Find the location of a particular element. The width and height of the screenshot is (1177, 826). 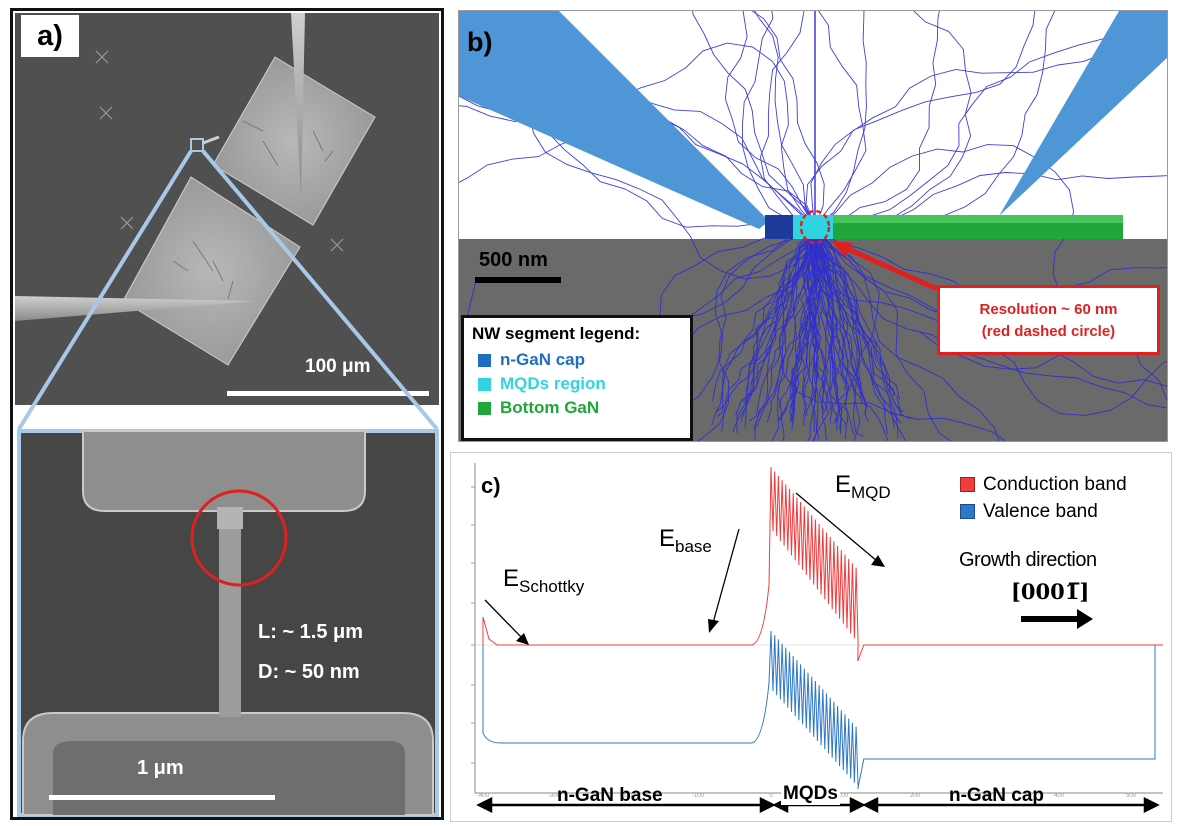

legend-item-valence: Valence band is located at coordinates (1043, 511).